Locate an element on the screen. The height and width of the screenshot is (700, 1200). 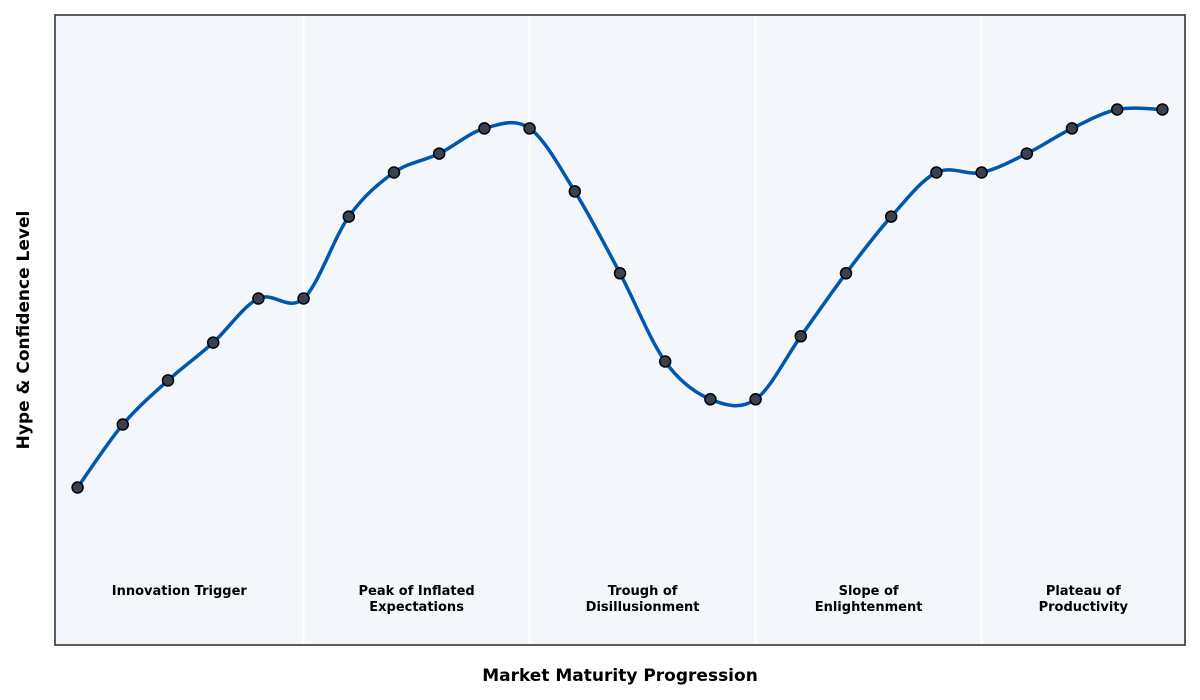
phase-label: Slope of Enlightenment is located at coordinates (869, 599).